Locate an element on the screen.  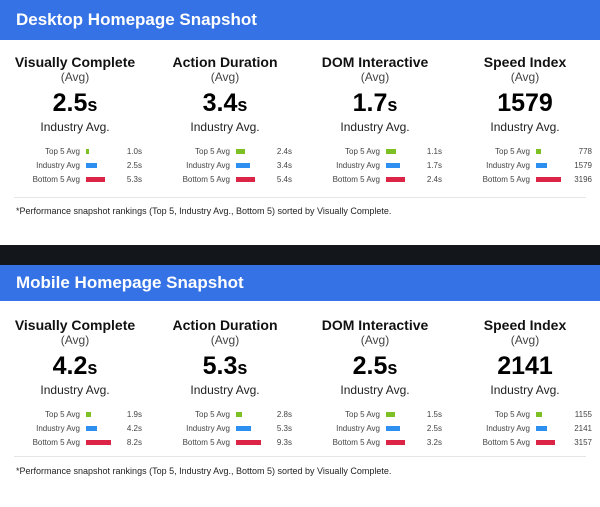
metric-value: 2.5s is located at coordinates (75, 104).